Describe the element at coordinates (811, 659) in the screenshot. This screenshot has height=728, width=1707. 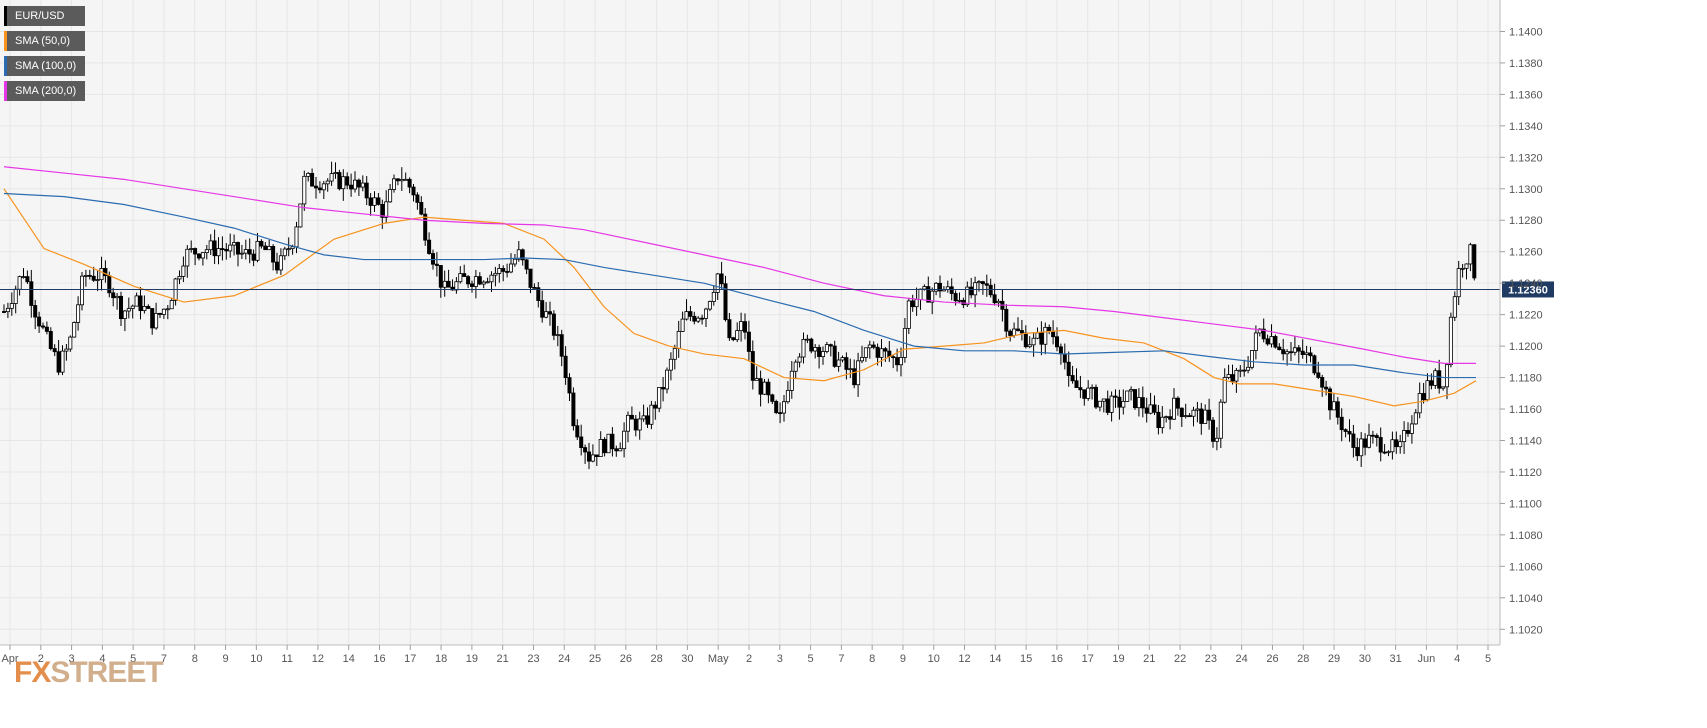
I see `x-tick-label: 5` at that location.